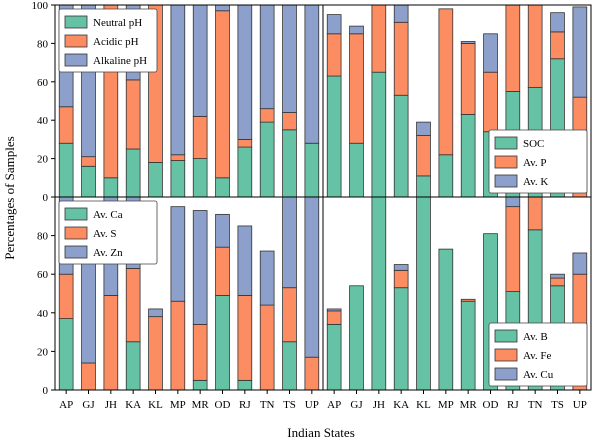  What do you see at coordinates (533, 144) in the screenshot?
I see `legend-label: SOC` at bounding box center [533, 144].